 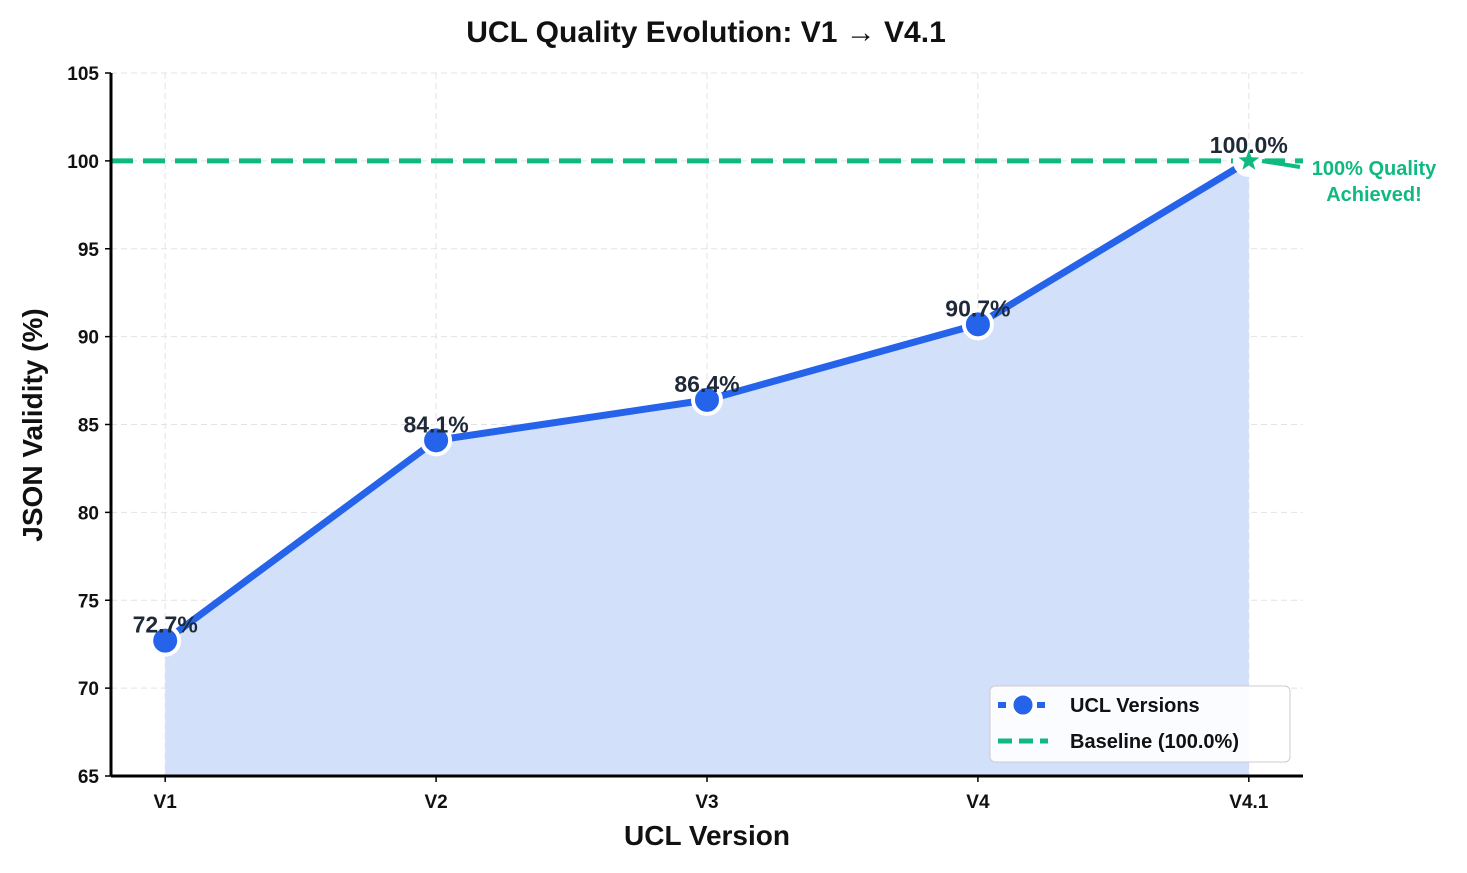 What do you see at coordinates (89, 426) in the screenshot?
I see `y-tick-label: 85` at bounding box center [89, 426].